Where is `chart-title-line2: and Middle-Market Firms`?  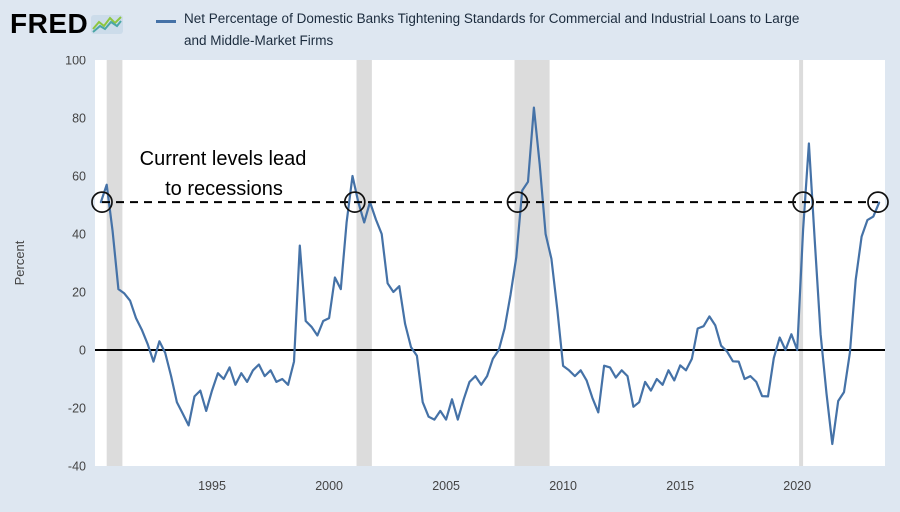
chart-title-line2: and Middle-Market Firms is located at coordinates (259, 40).